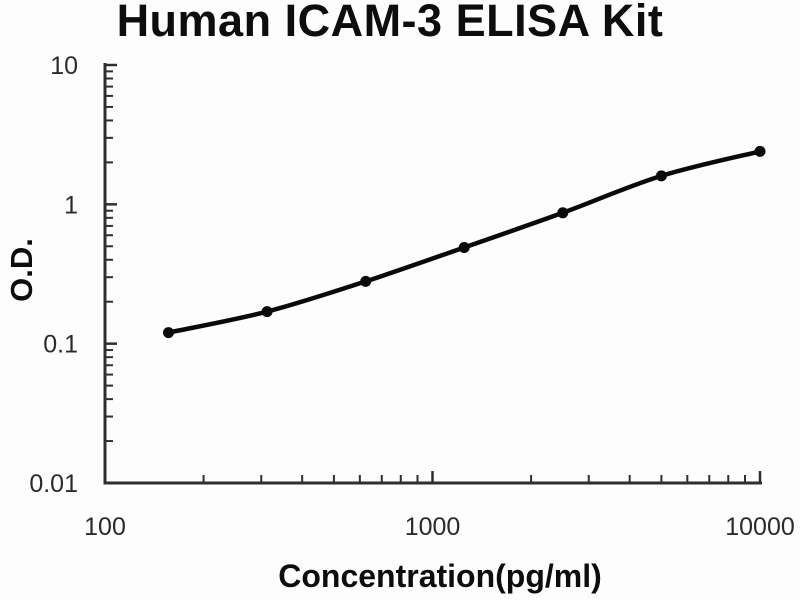 The height and width of the screenshot is (600, 800). I want to click on y-tick-label: 0.01, so click(53, 484).